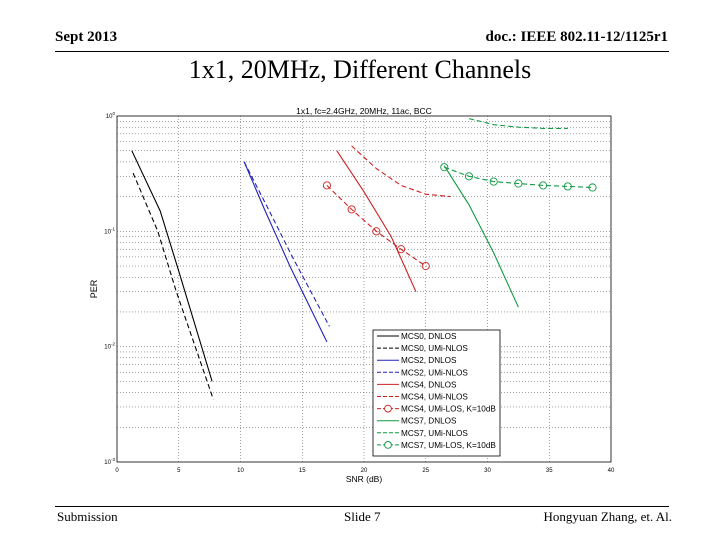  I want to click on legend-label: MCS7, UMi-NLOS, so click(434, 433).